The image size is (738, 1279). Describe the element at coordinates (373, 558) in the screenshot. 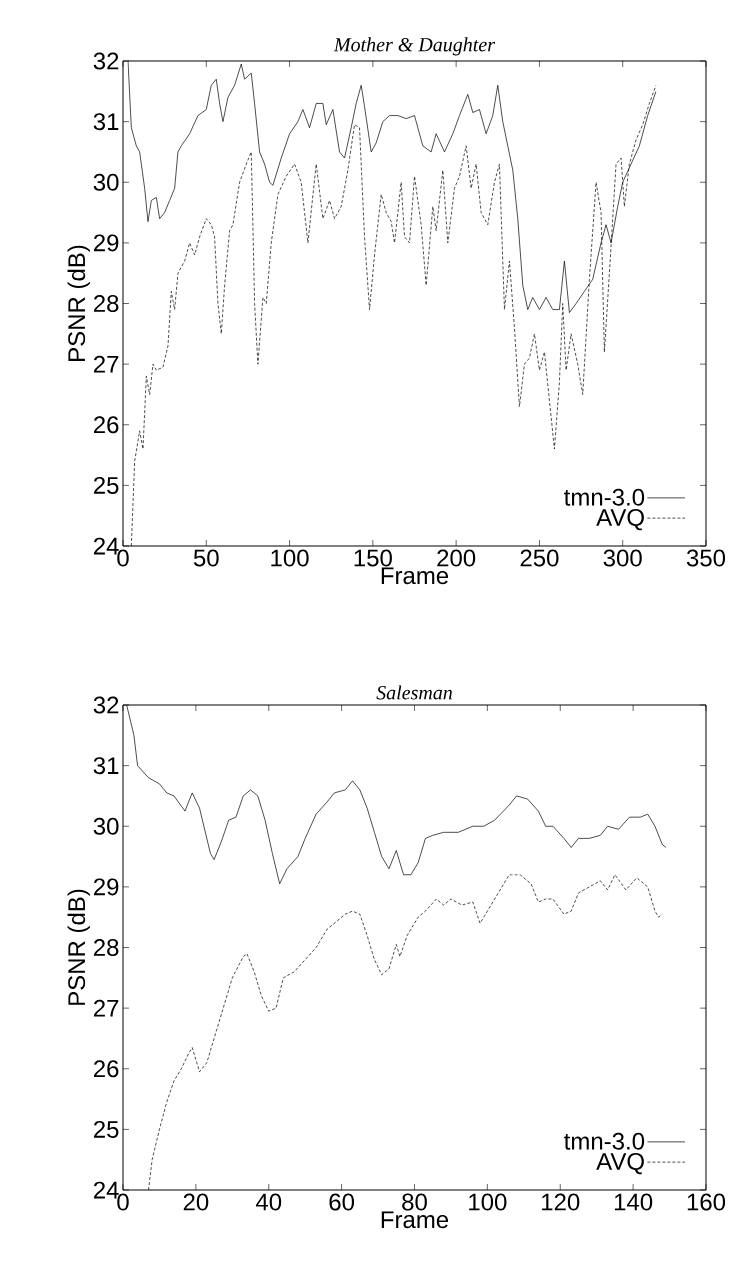

I see `x-tick-label: 150` at that location.